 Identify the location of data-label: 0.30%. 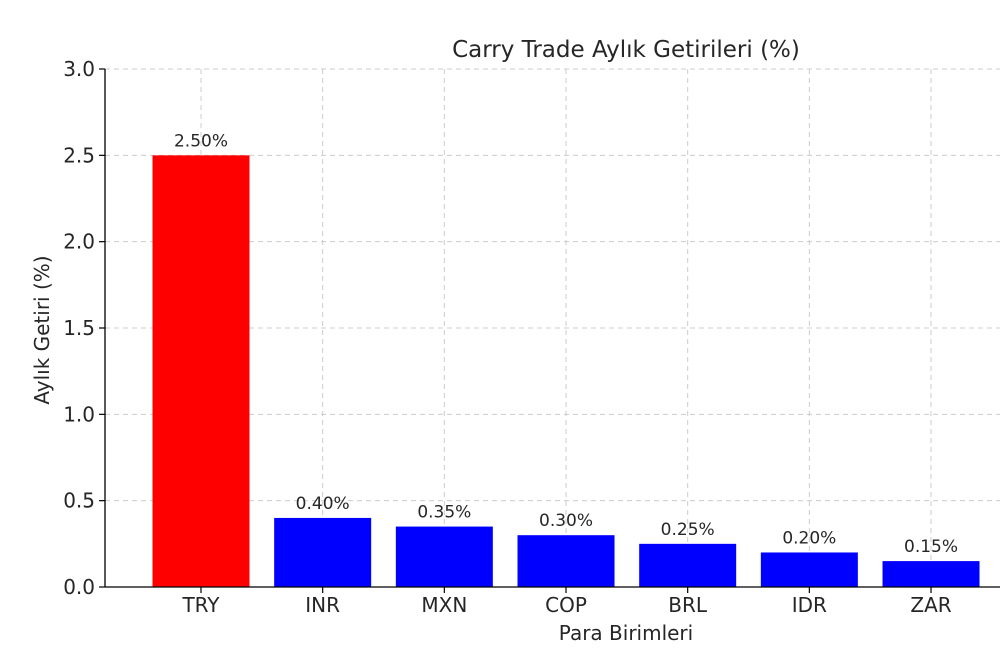
(566, 521).